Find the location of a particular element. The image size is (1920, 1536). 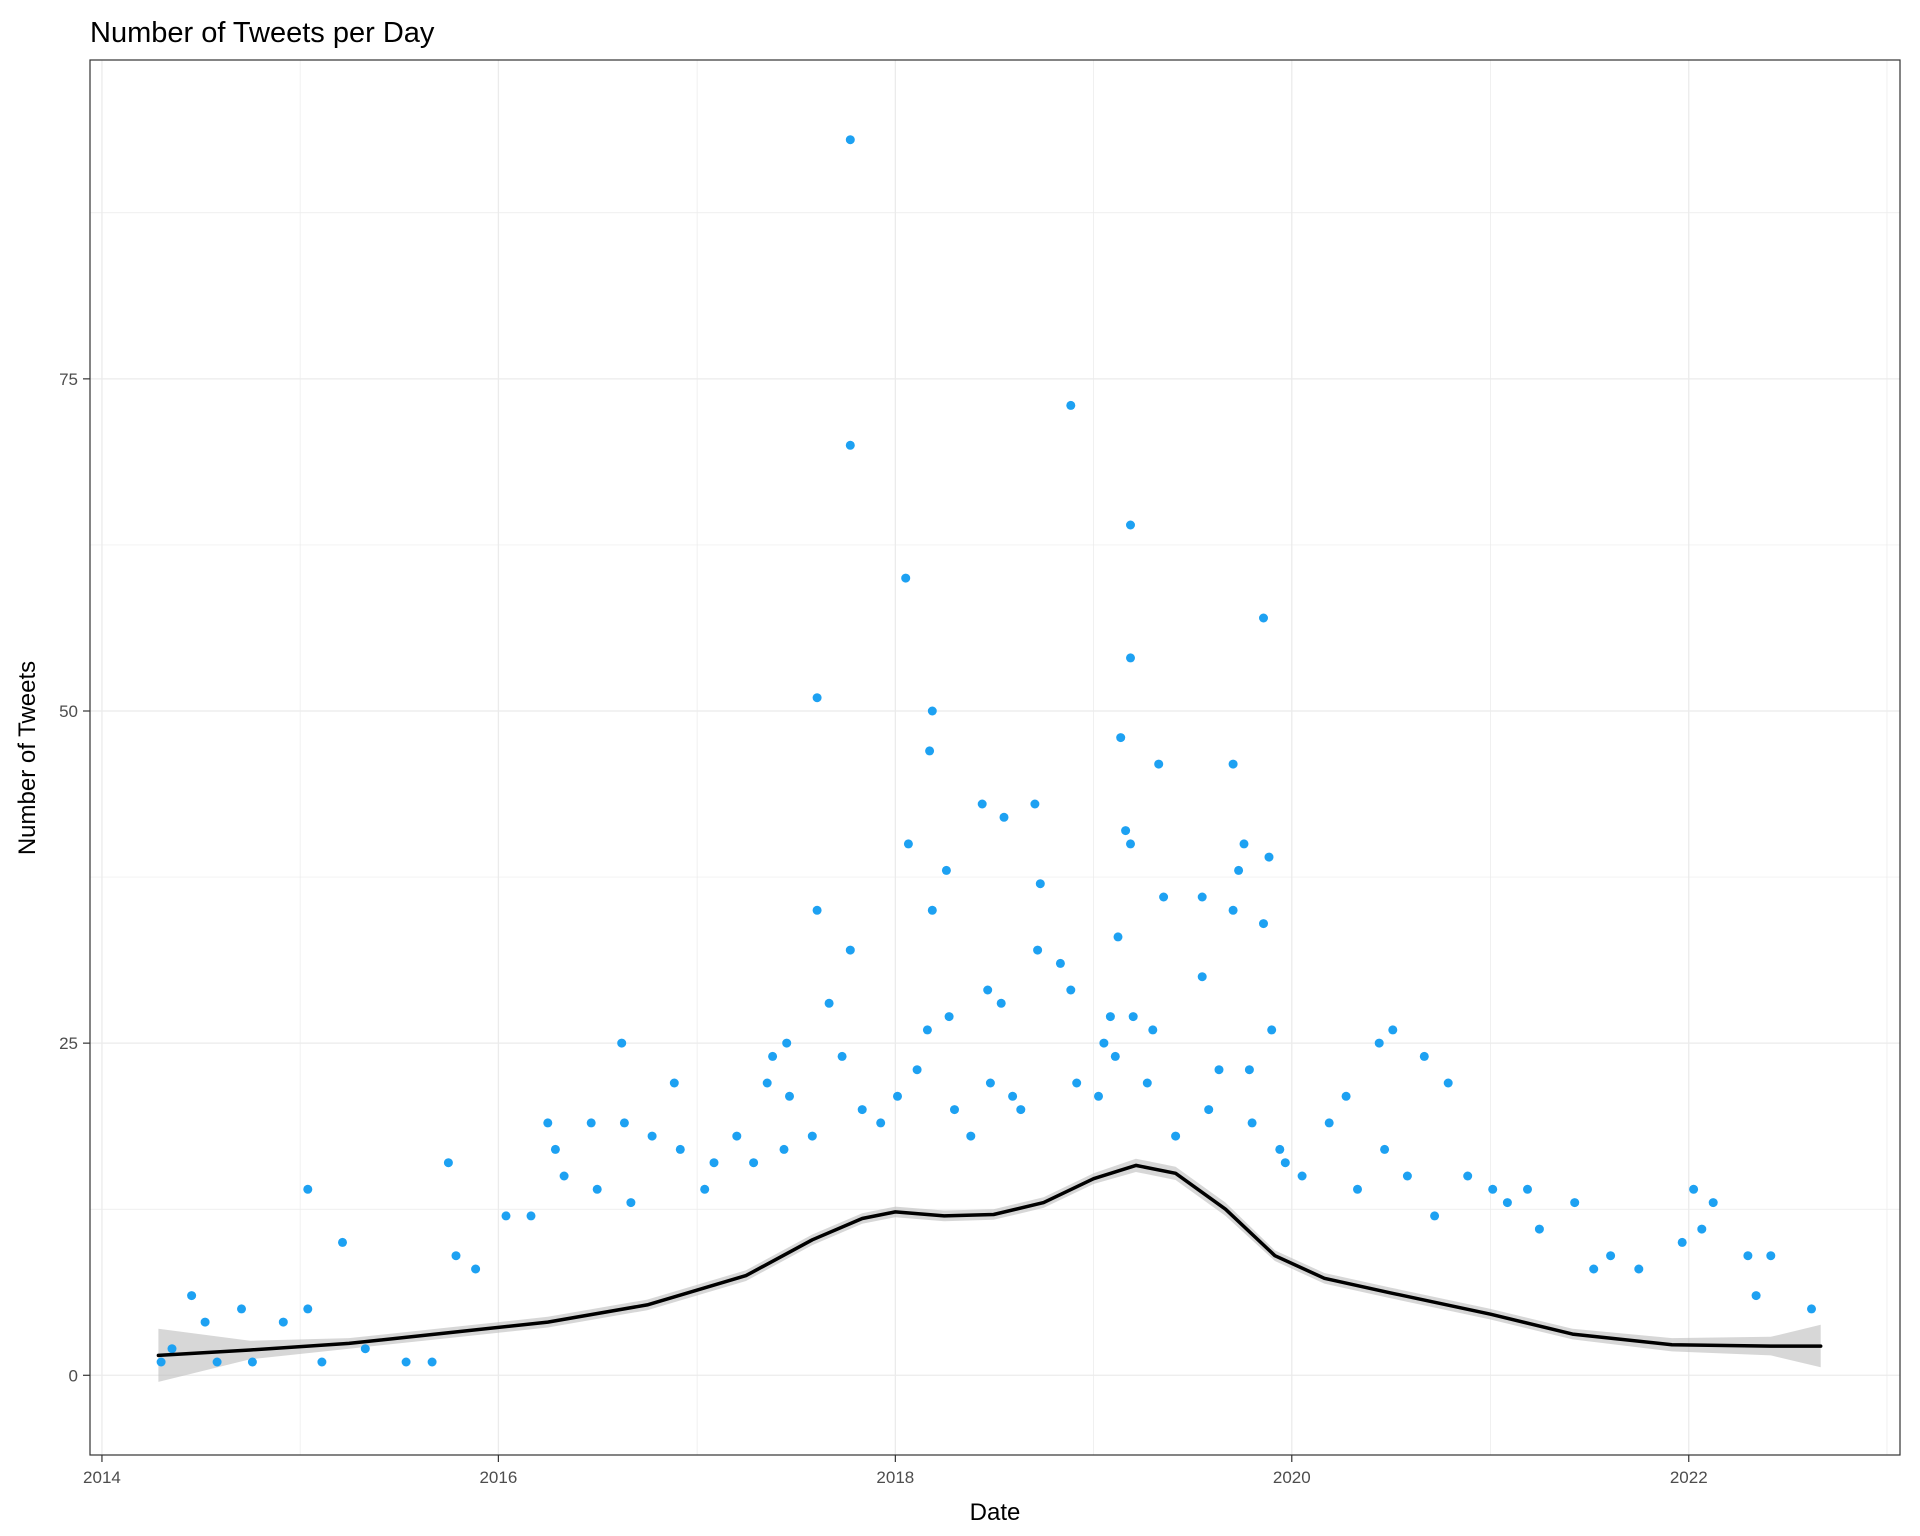

y-axis-title: Number of Tweets is located at coordinates (27, 758).